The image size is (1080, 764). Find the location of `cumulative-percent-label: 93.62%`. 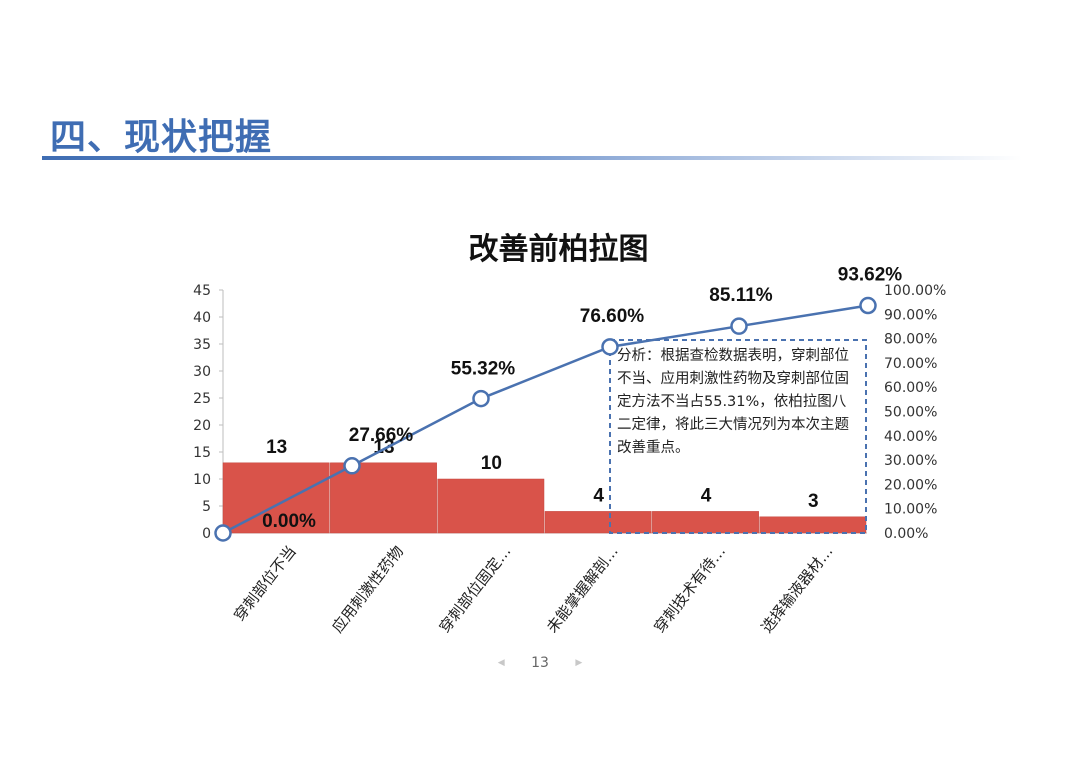

cumulative-percent-label: 93.62% is located at coordinates (870, 275).